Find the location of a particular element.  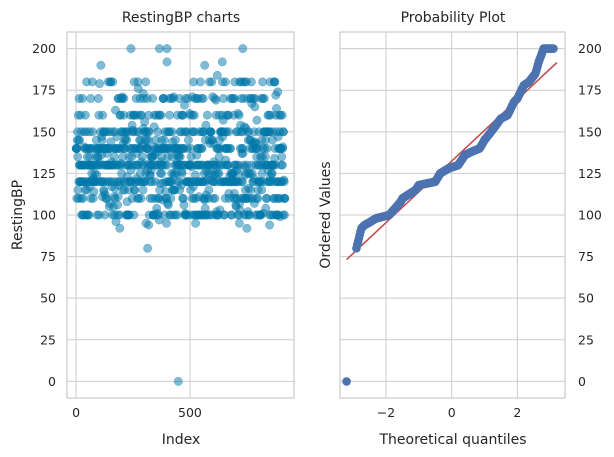

right-y-axis-label: Ordered Values is located at coordinates (326, 214).